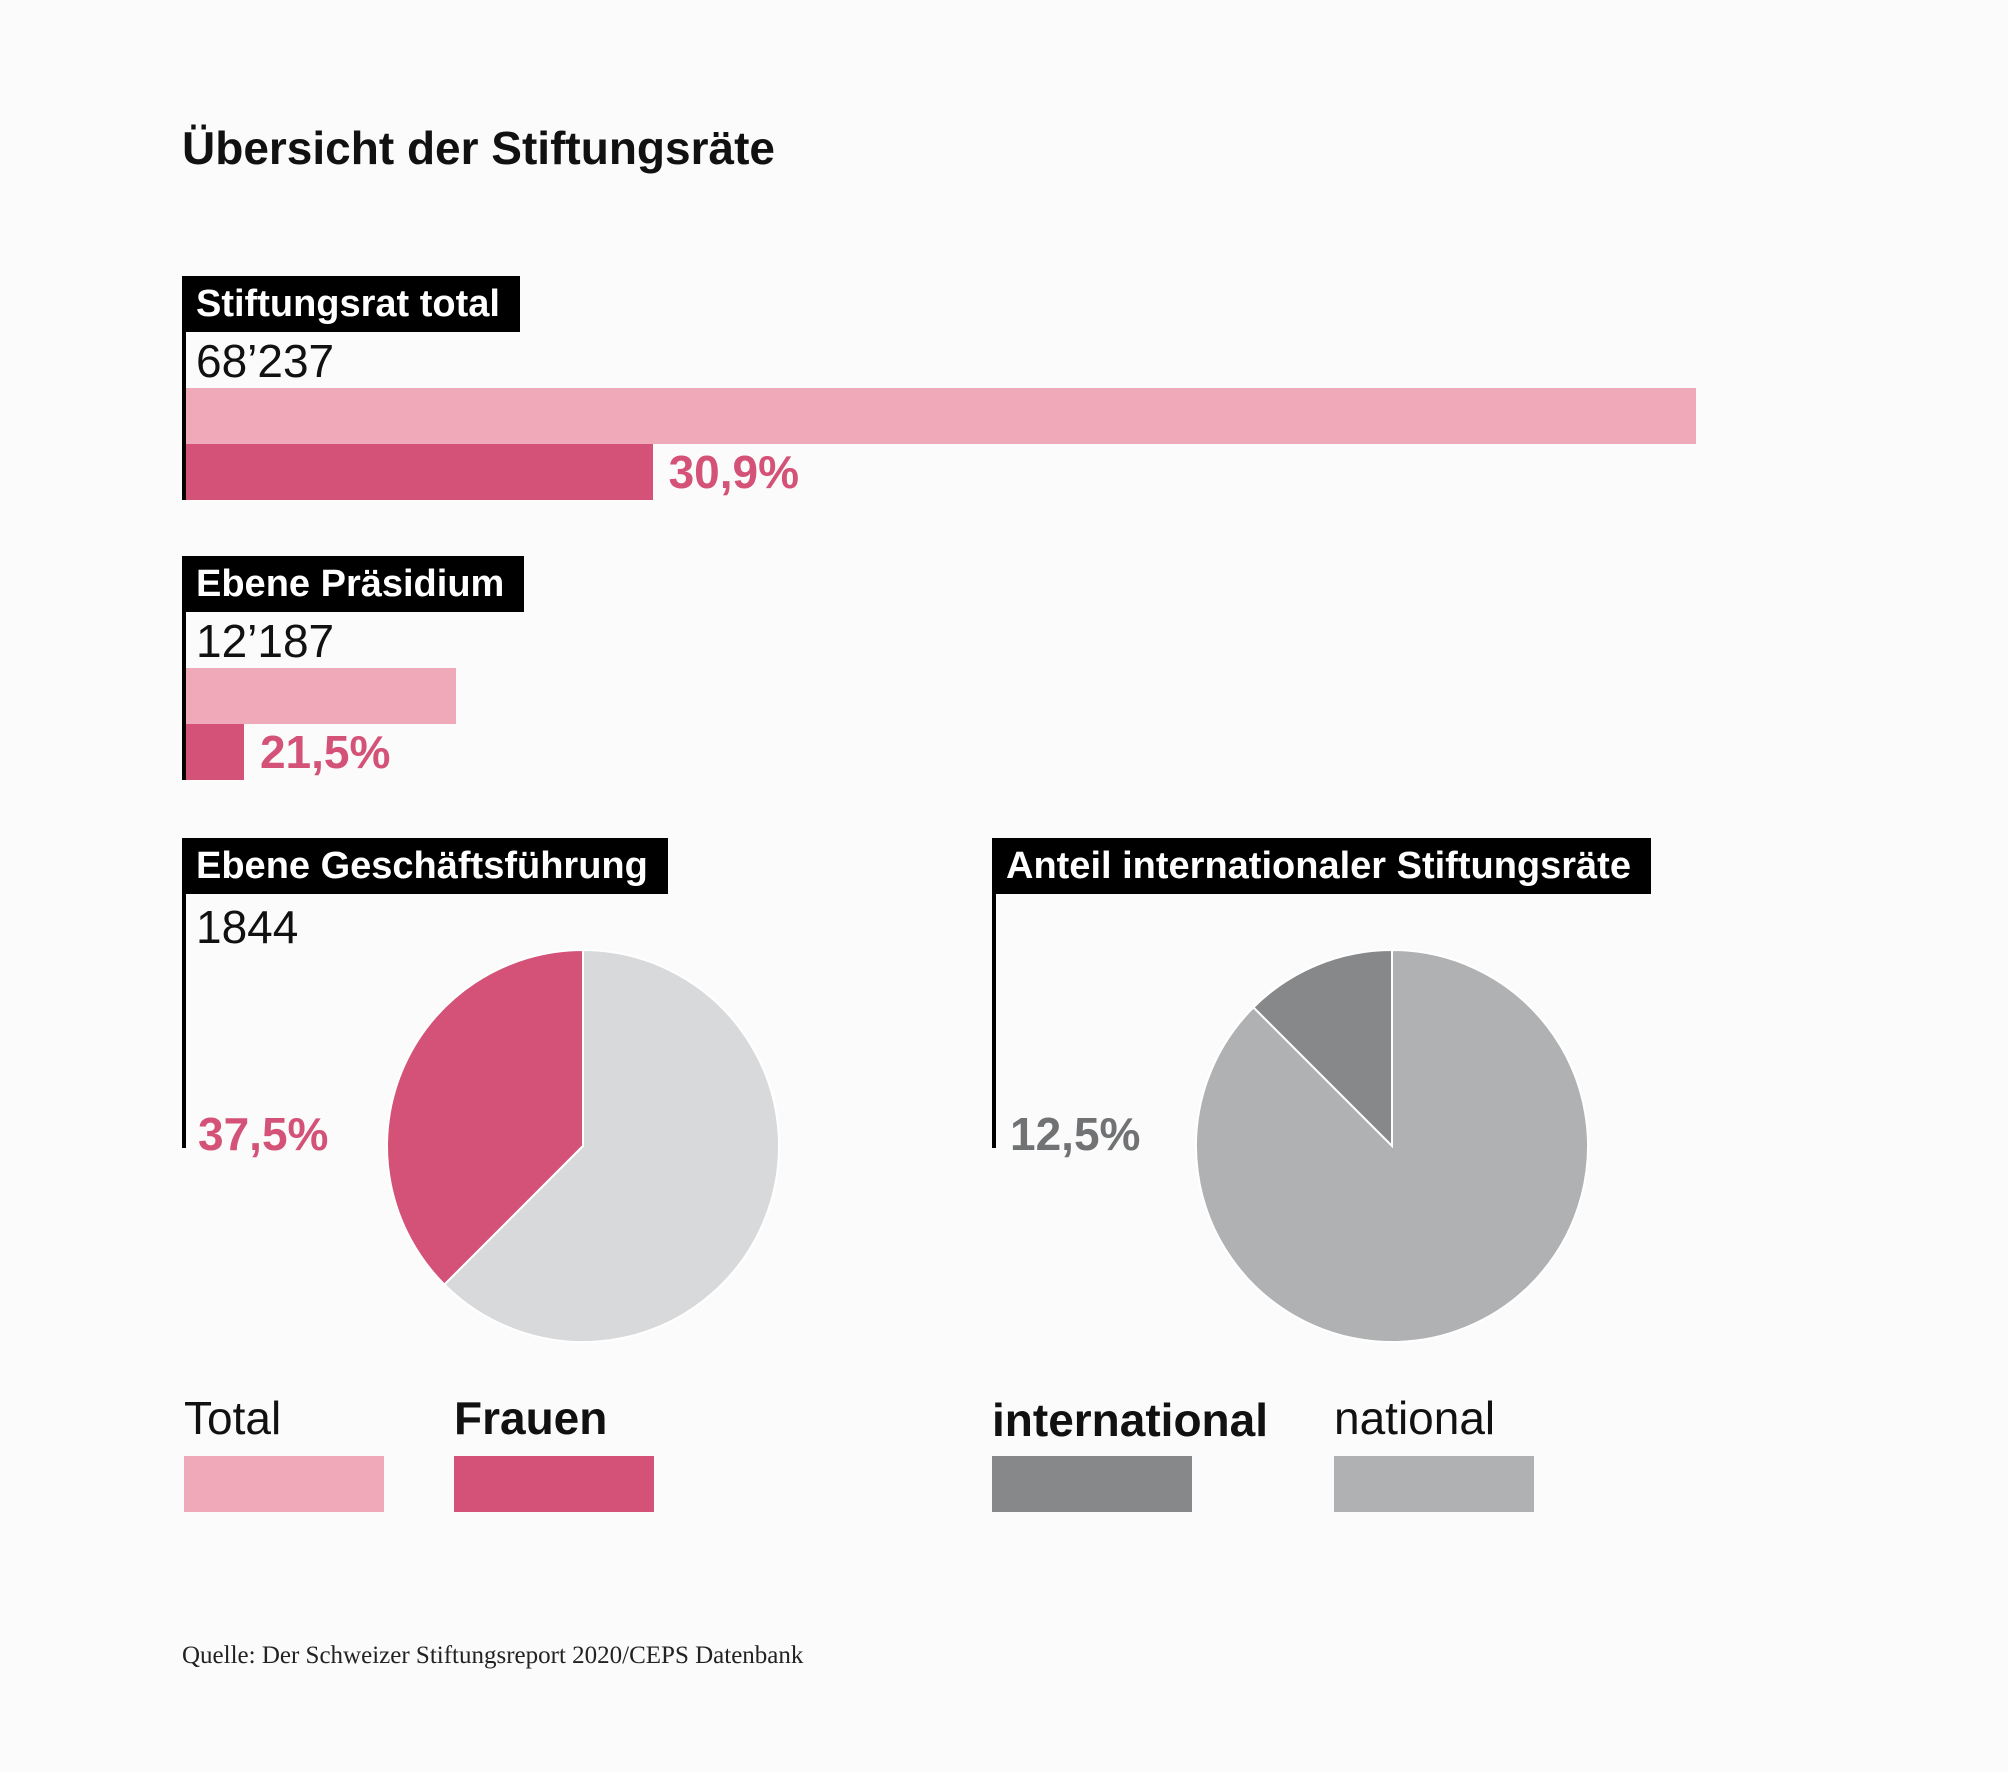  I want to click on legend-label-international: international, so click(1130, 1420).